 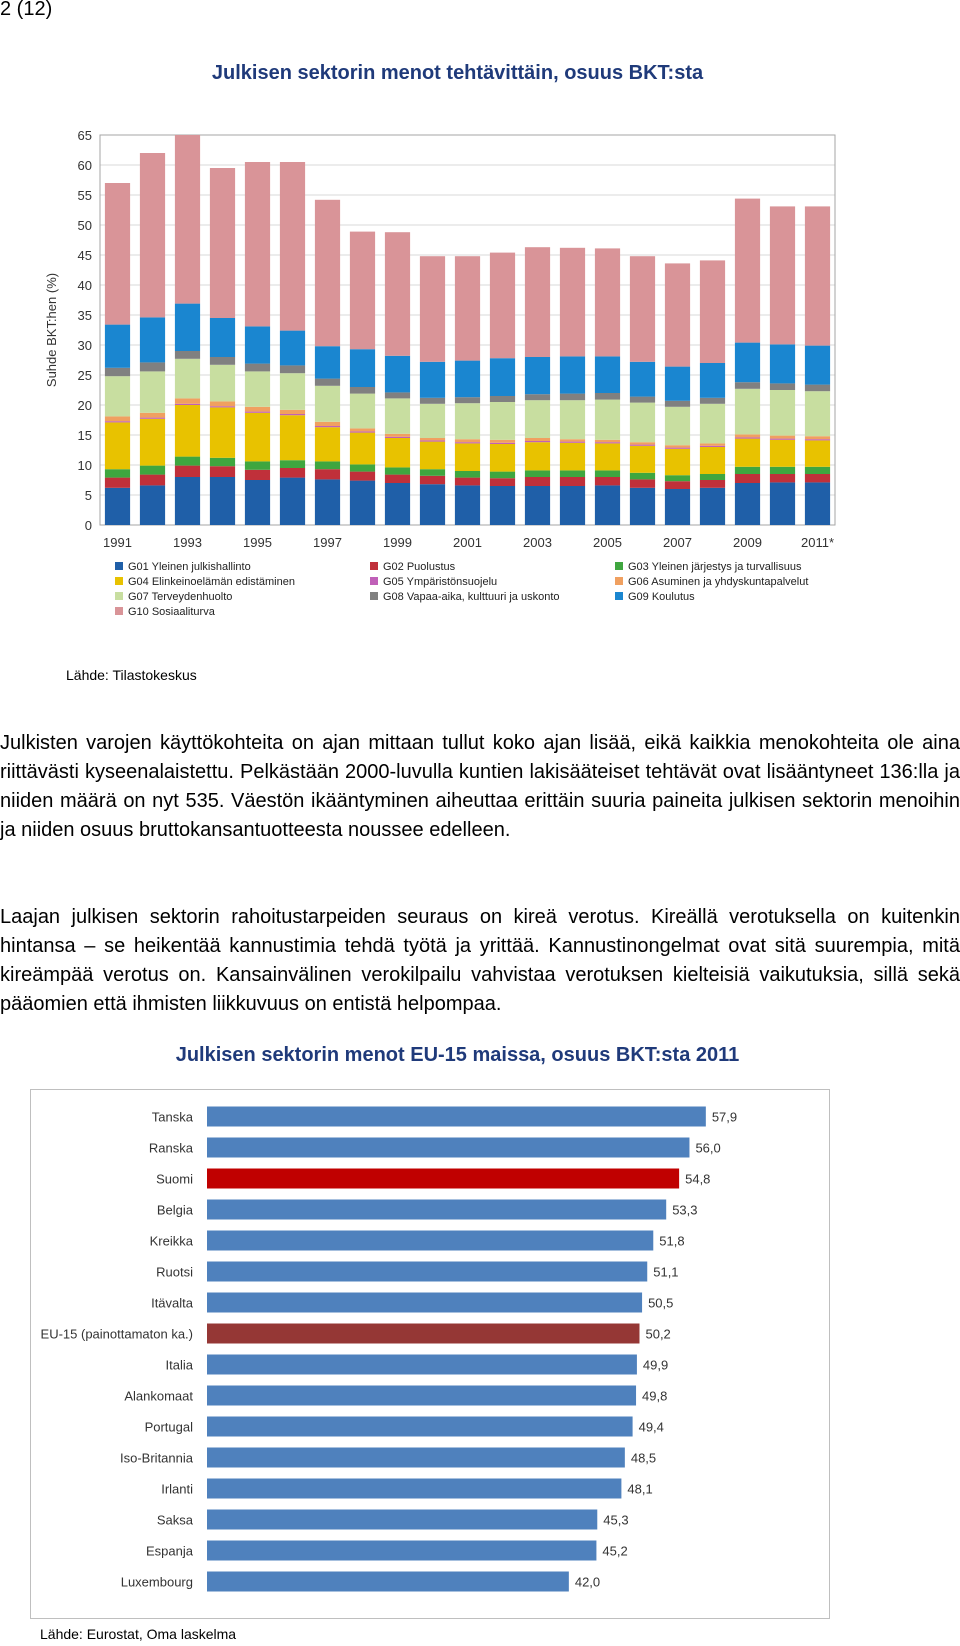 What do you see at coordinates (657, 1334) in the screenshot?
I see `chart2-value-label: 50,2` at bounding box center [657, 1334].